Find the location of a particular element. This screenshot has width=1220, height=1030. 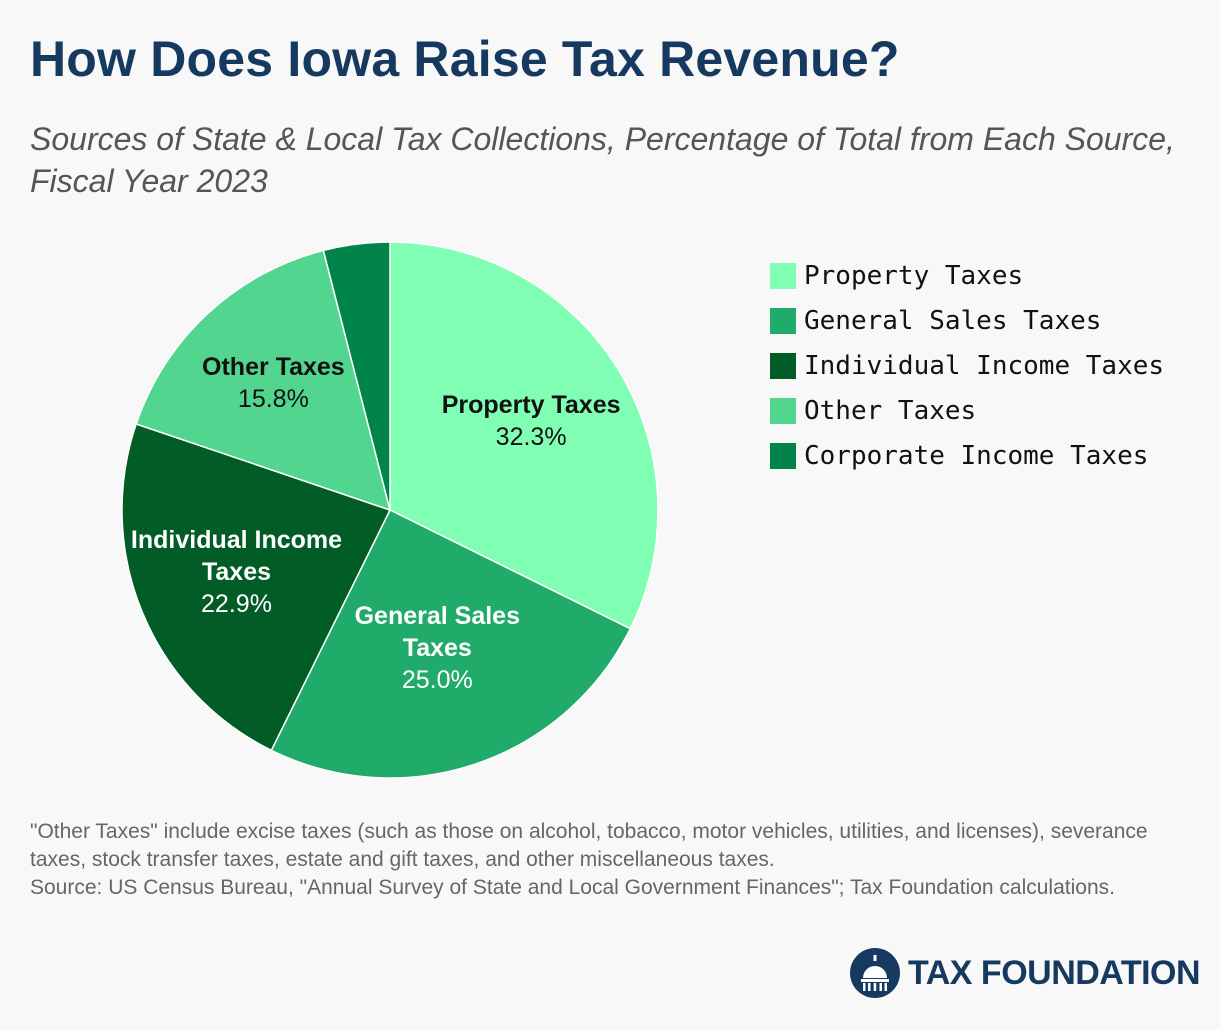

brand-name: TAX FOUNDATION is located at coordinates (1054, 972).